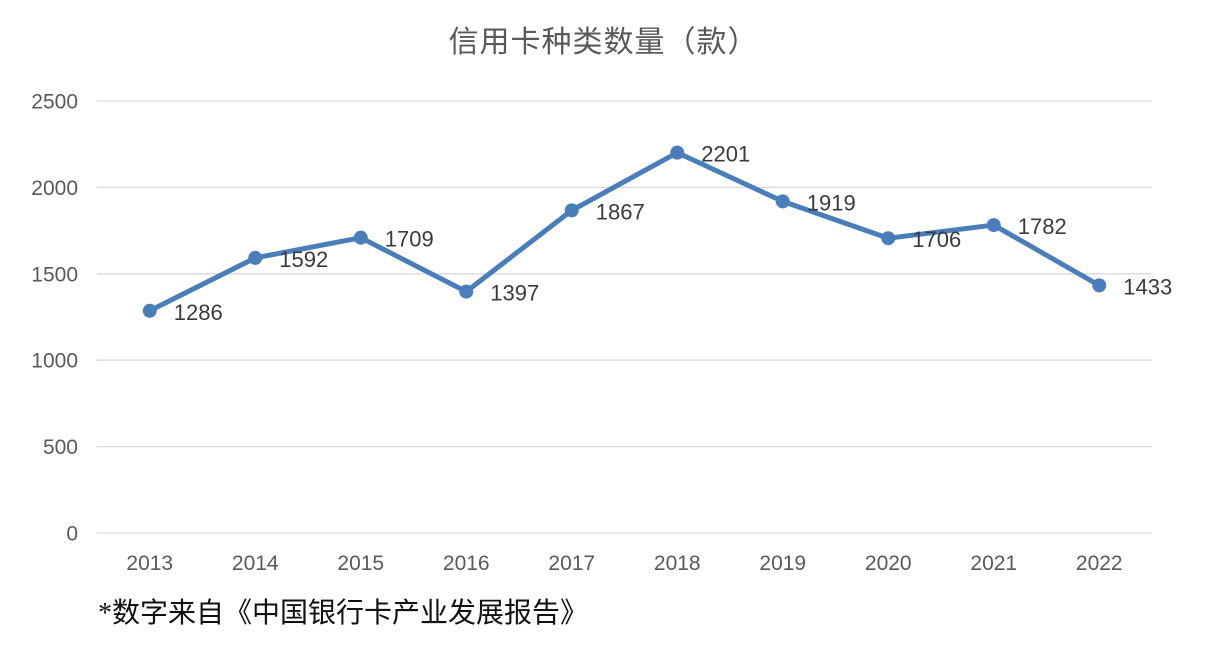  What do you see at coordinates (409, 239) in the screenshot?
I see `data-point-label: 1709` at bounding box center [409, 239].